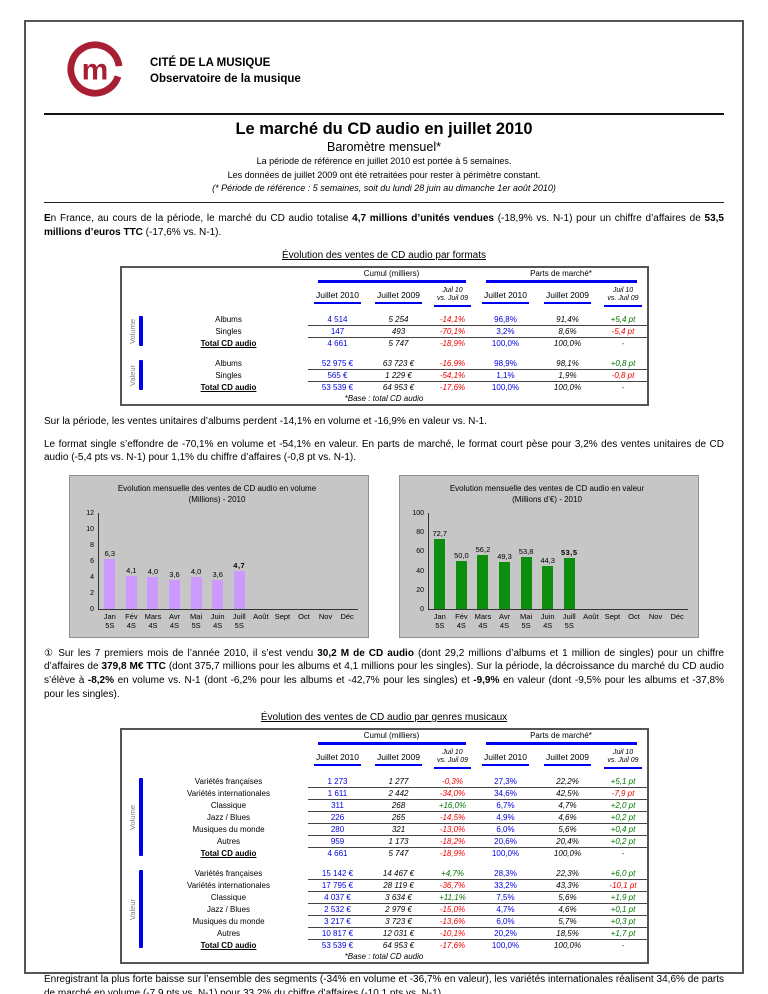  Describe the element at coordinates (452, 885) in the screenshot. I see `cell-value: -36,7%` at that location.